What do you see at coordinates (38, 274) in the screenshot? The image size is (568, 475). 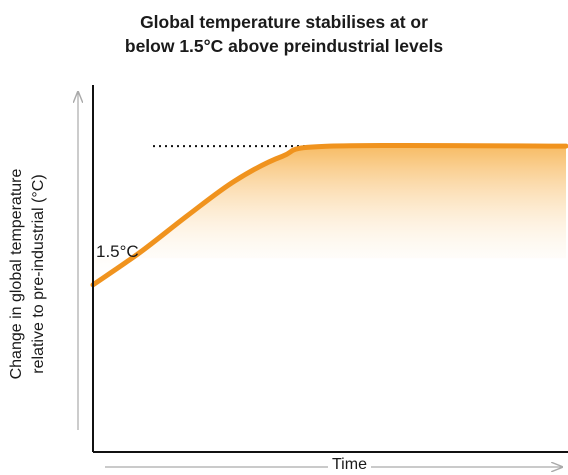 I see `y-axis-label-line-2: relative to pre-industrial (°C)` at bounding box center [38, 274].